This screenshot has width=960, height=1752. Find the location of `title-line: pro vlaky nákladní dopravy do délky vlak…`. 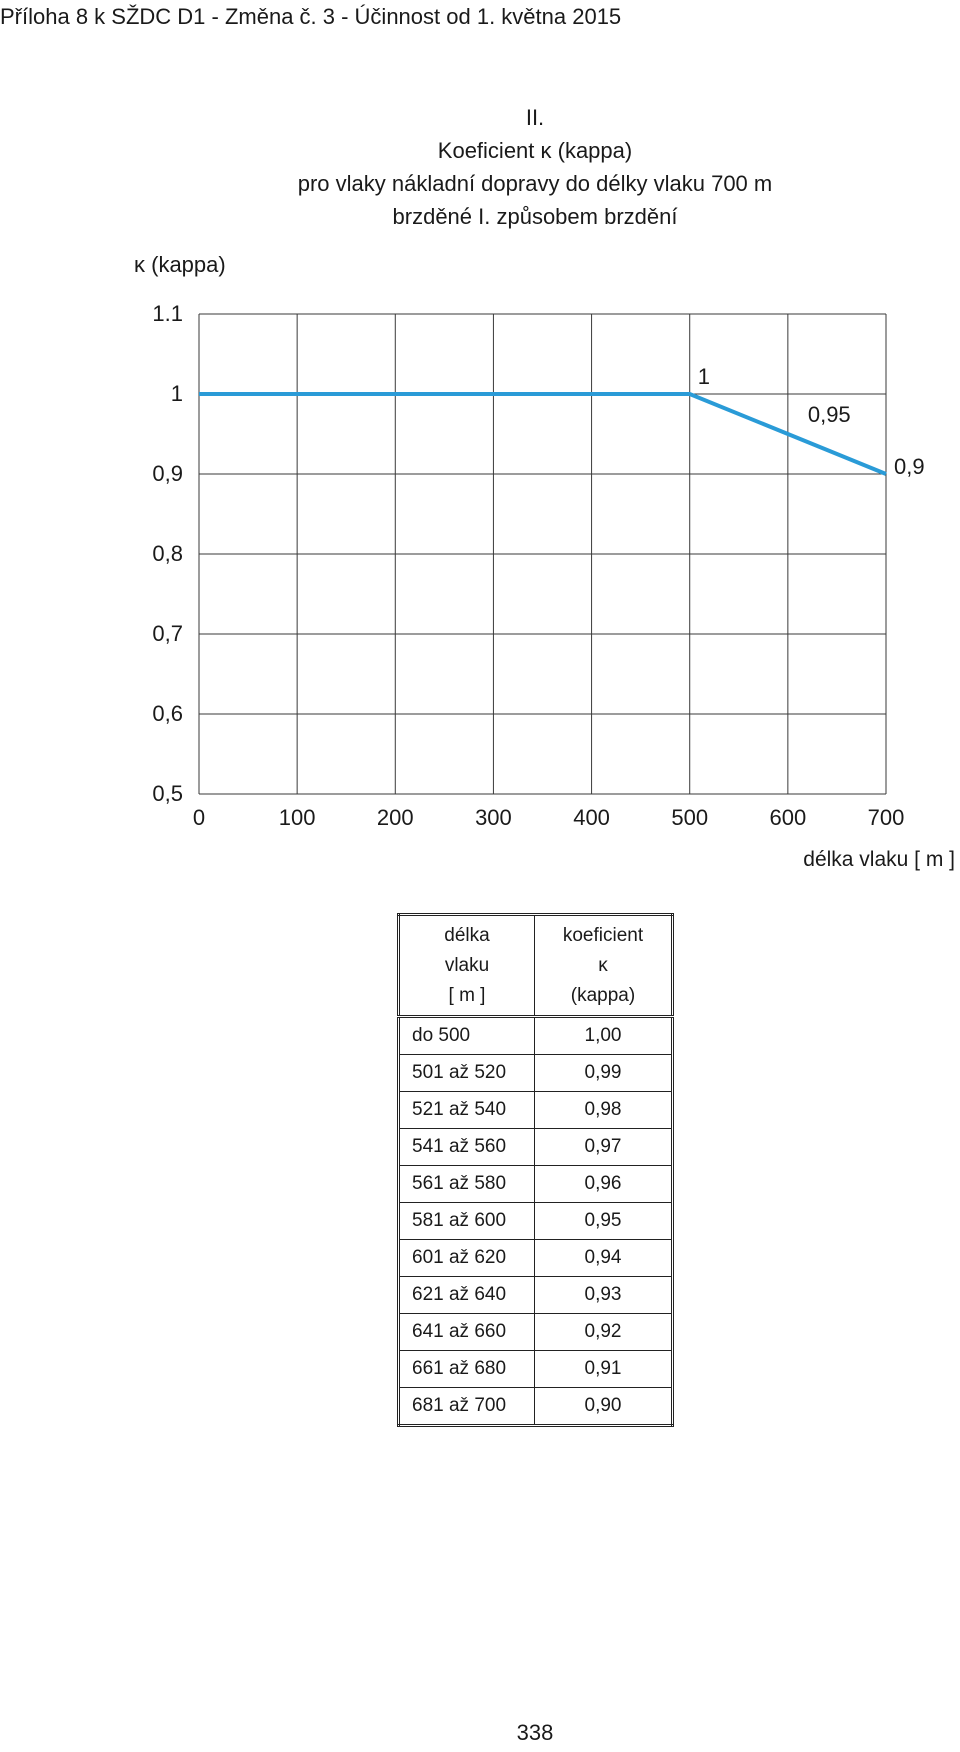

title-line: pro vlaky nákladní dopravy do délky vlak… is located at coordinates (535, 183).